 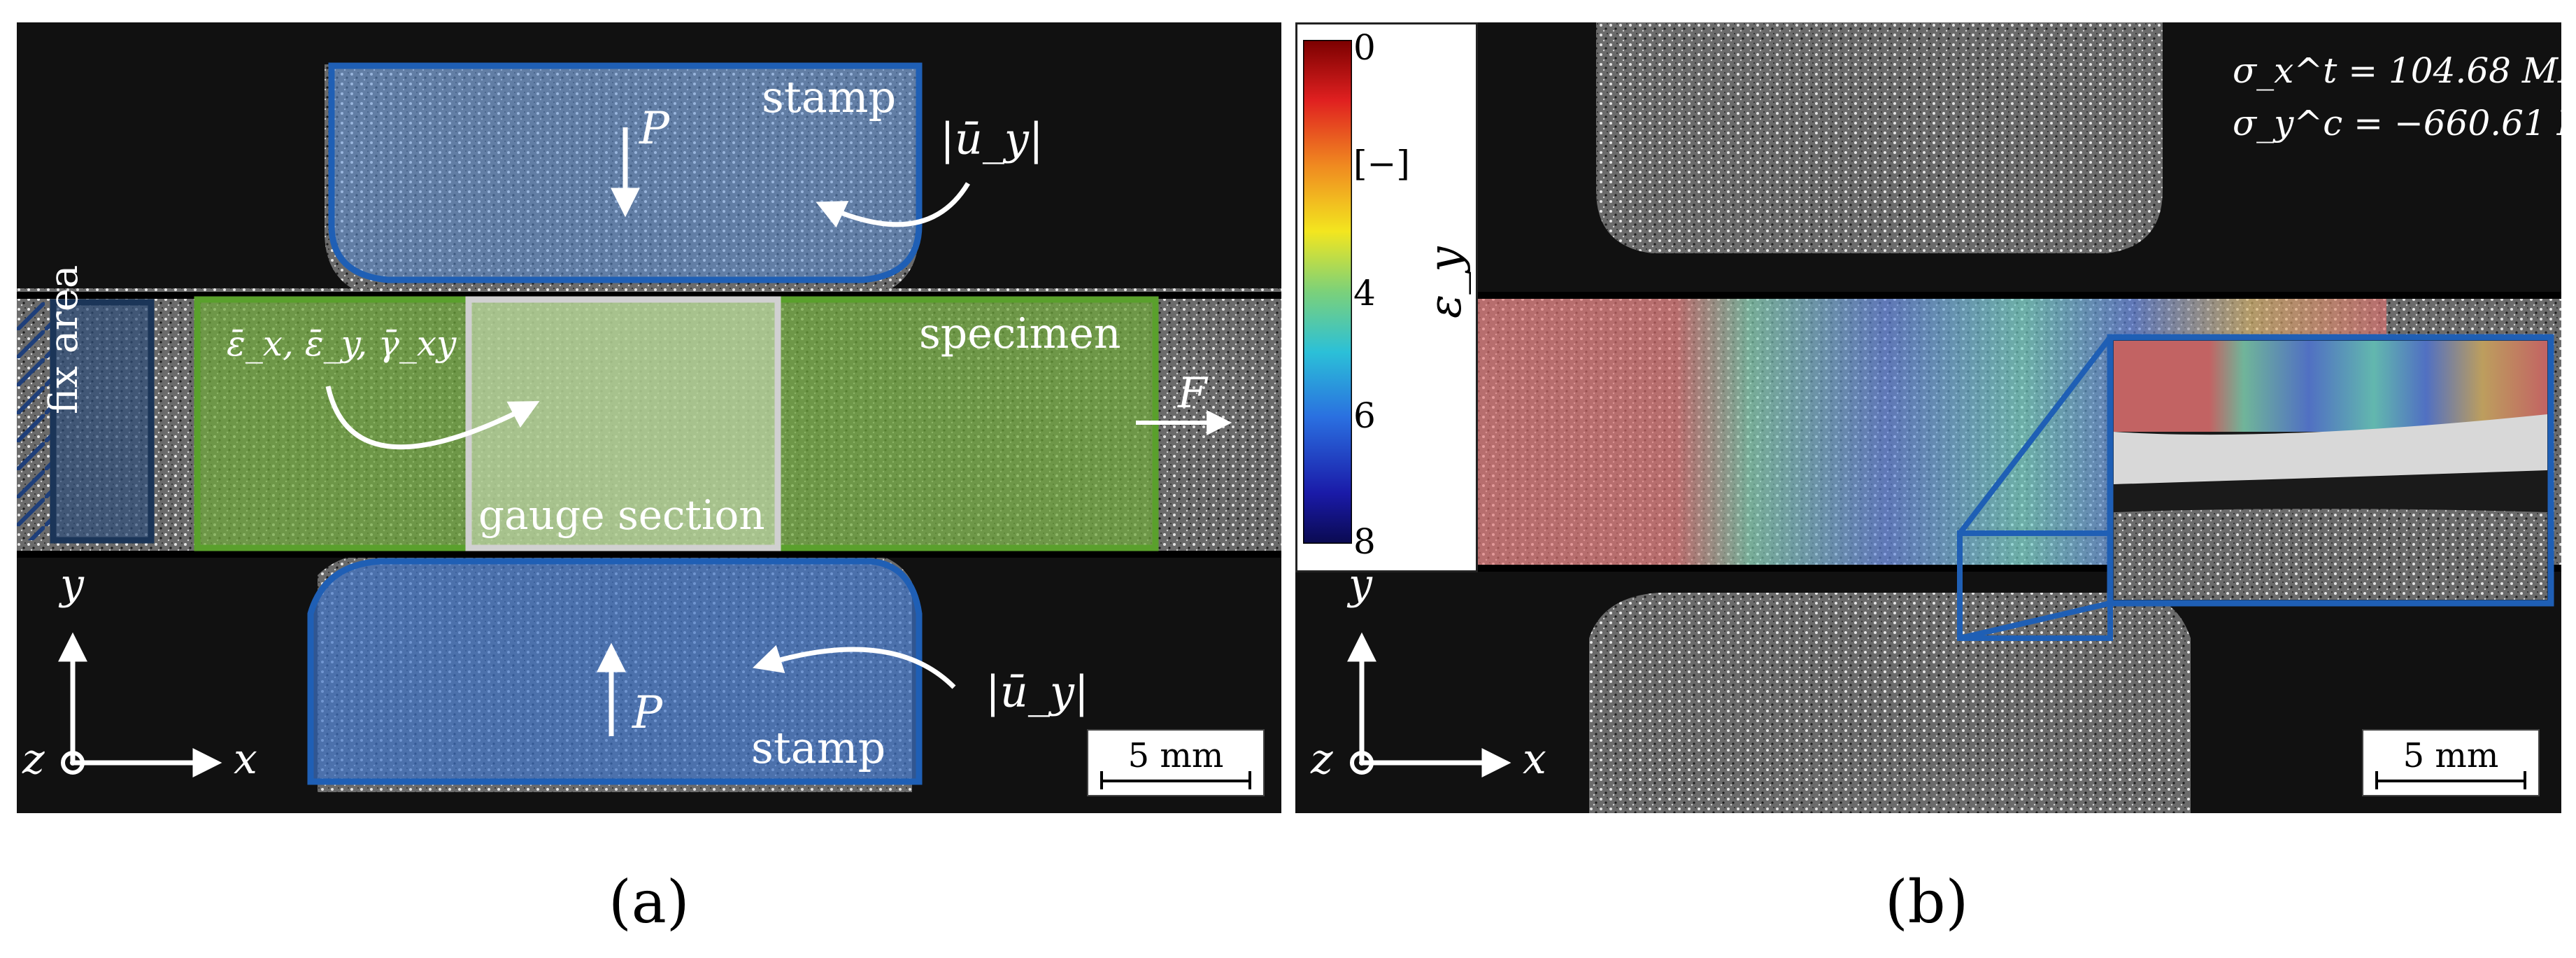 What do you see at coordinates (2450, 780) in the screenshot?
I see `scale-bar-b-line` at bounding box center [2450, 780].